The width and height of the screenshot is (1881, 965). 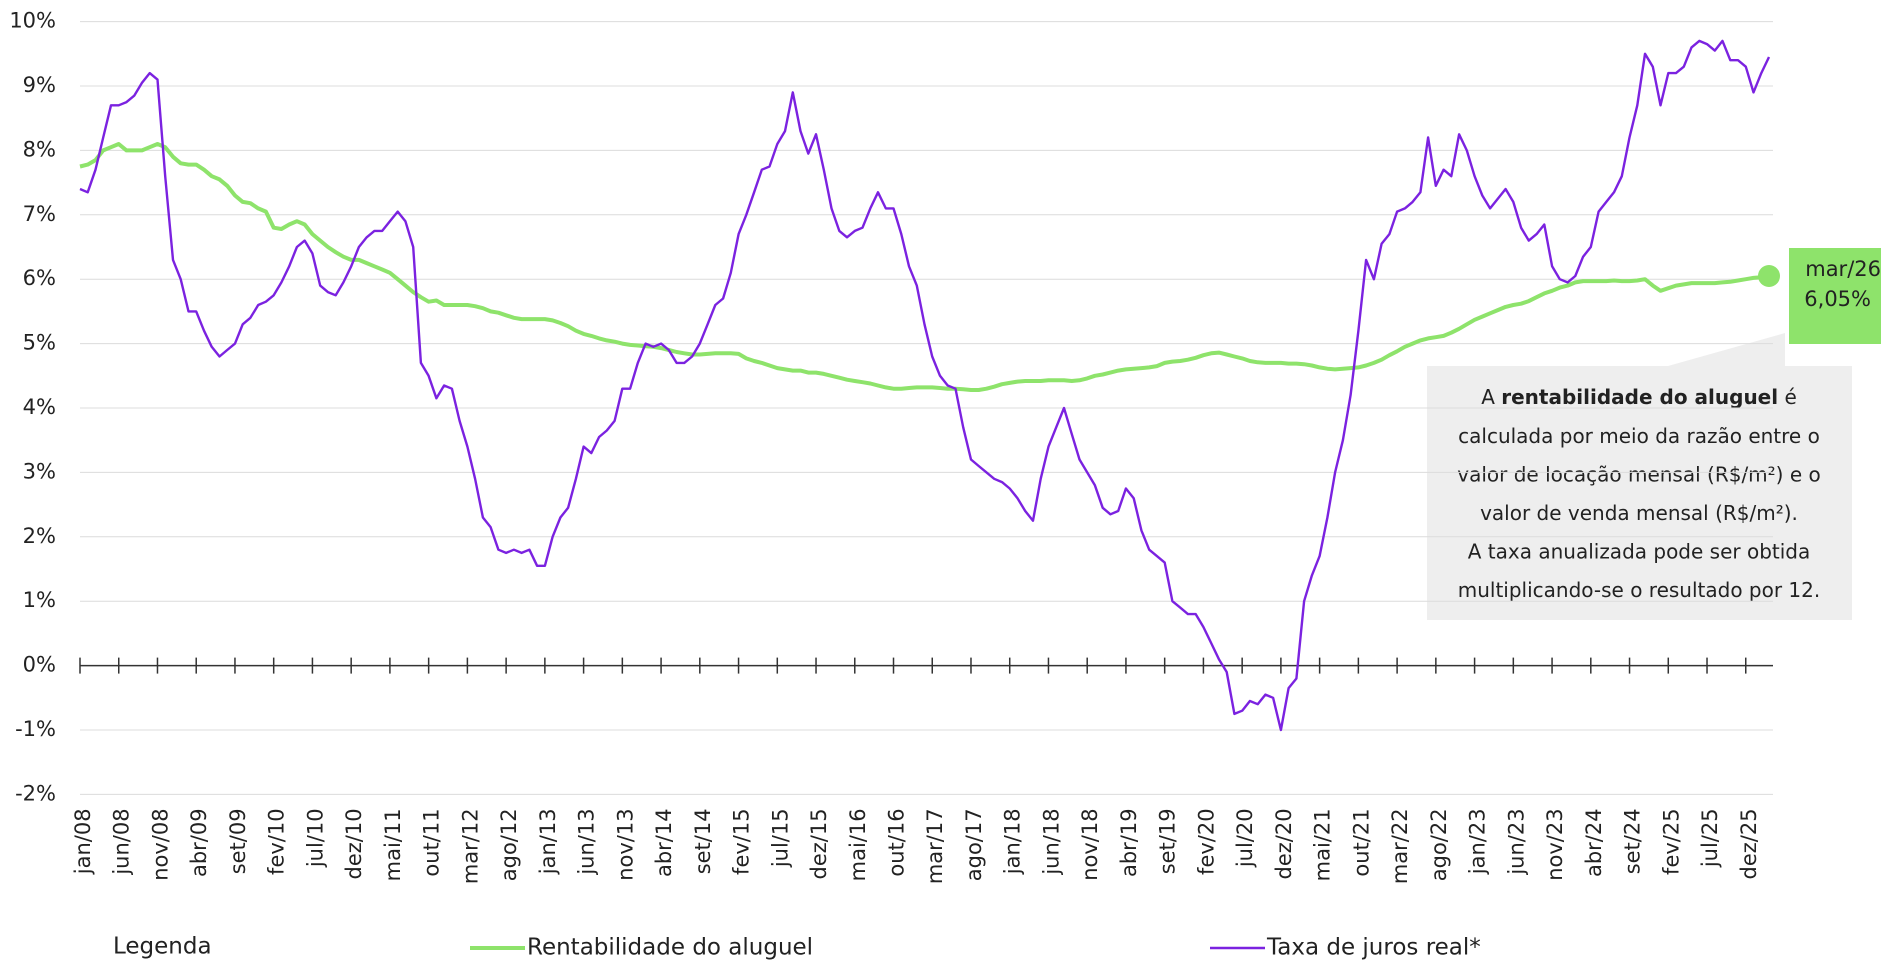 I want to click on x-tick-label: nov/13, so click(x=625, y=844).